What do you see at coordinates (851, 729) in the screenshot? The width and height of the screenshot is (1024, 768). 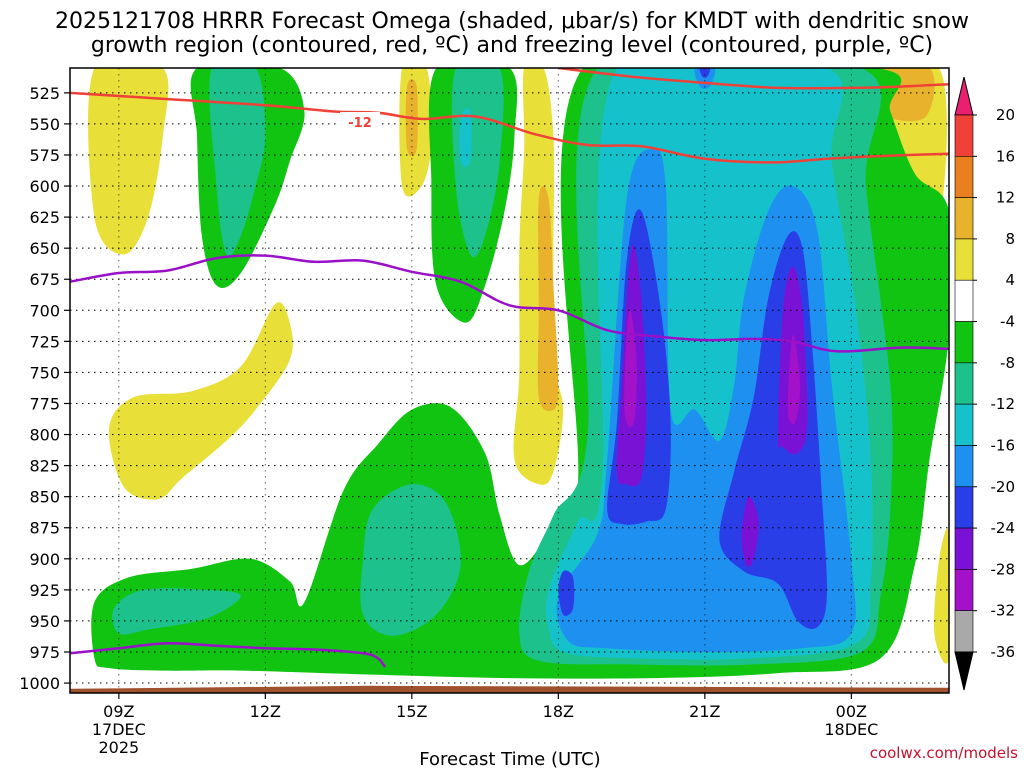 I see `x-date-label-18DEC: 18DEC` at bounding box center [851, 729].